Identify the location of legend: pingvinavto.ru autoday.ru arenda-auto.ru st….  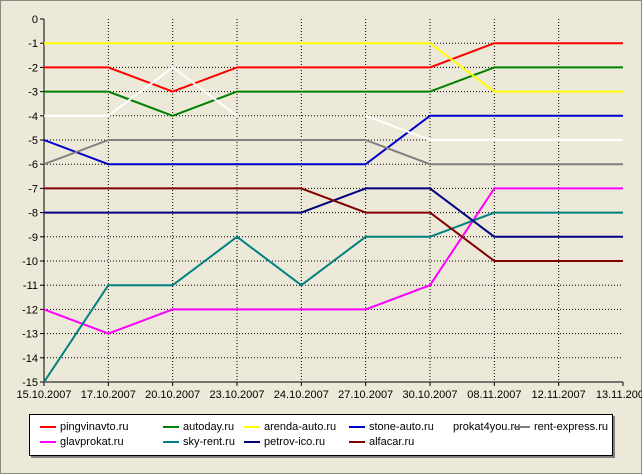
(321, 435).